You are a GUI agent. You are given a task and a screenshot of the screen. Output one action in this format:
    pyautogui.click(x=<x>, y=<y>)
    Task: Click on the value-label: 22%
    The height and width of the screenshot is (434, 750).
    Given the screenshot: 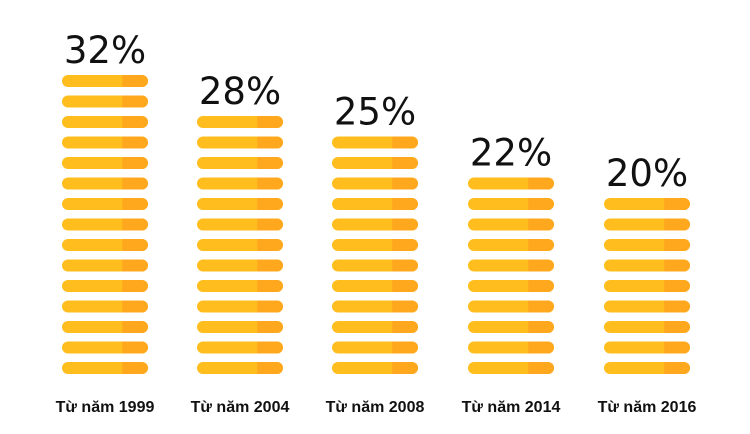 What is the action you would take?
    pyautogui.click(x=511, y=153)
    